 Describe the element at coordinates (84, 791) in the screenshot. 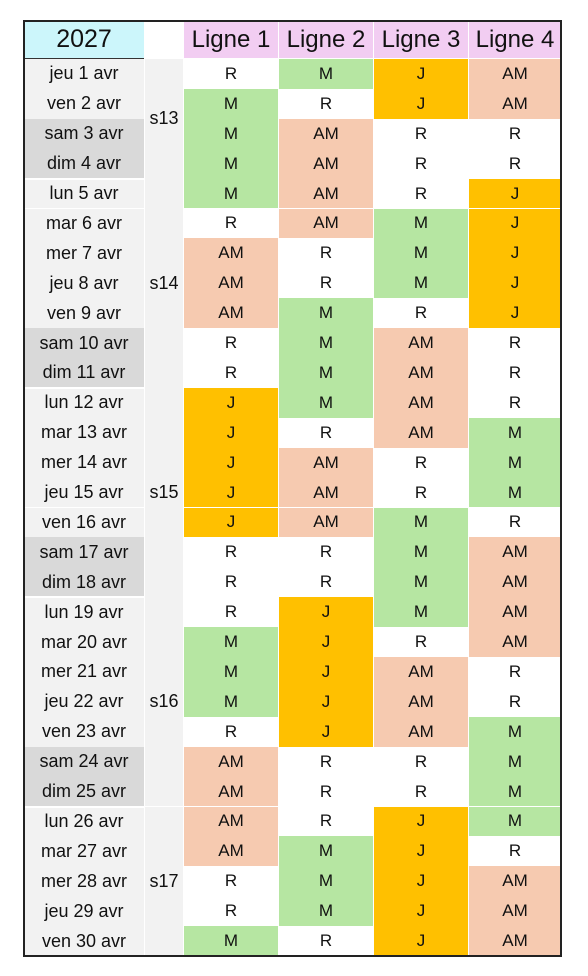

I see `date-cell: dim 25 avr` at that location.